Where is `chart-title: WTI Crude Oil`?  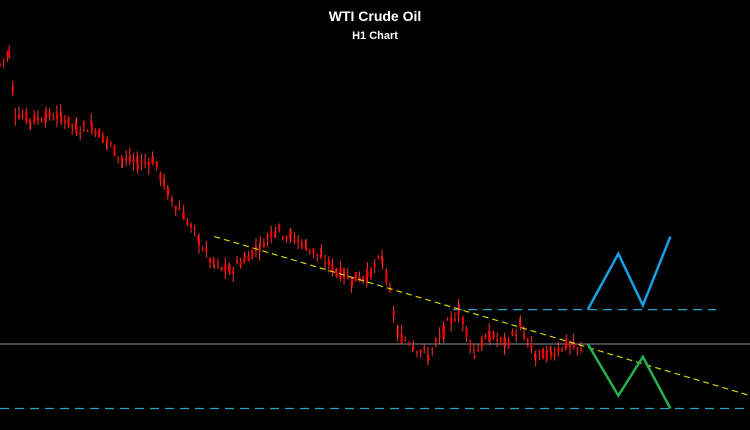
chart-title: WTI Crude Oil is located at coordinates (375, 16).